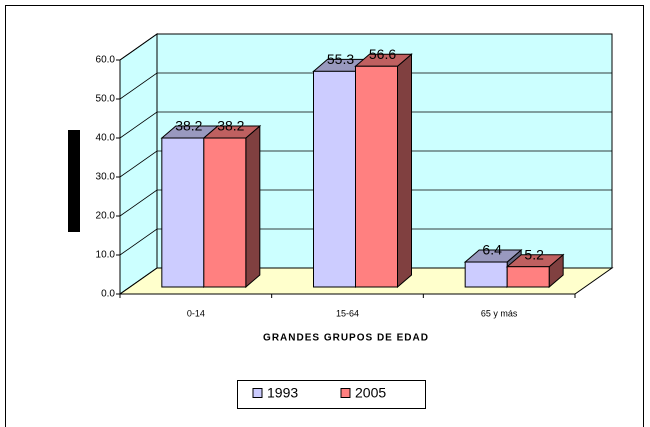 This screenshot has height=427, width=650. Describe the element at coordinates (106, 60) in the screenshot. I see `y-tick-label: 60.0` at that location.